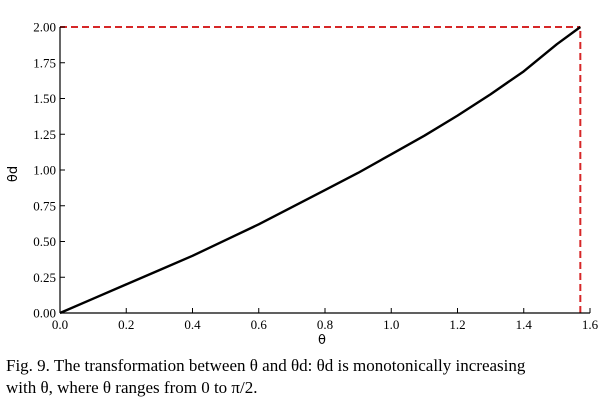  Describe the element at coordinates (60, 324) in the screenshot. I see `x-tick-label: 0.0` at that location.